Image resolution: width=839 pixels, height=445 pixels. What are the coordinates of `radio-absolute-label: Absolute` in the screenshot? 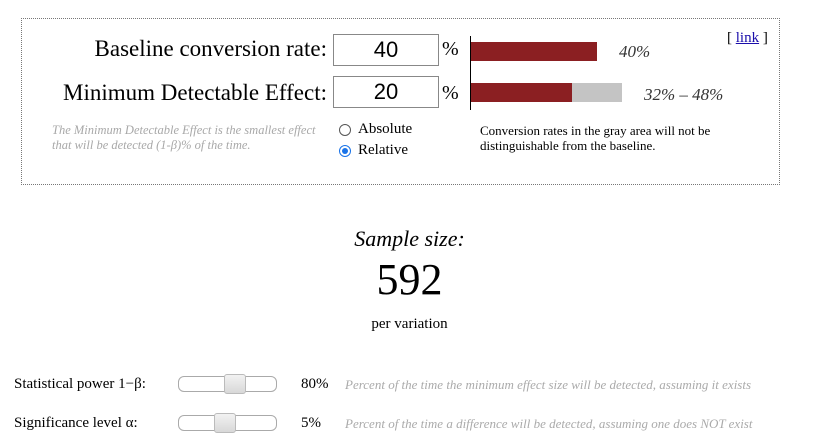 It's located at (385, 129).